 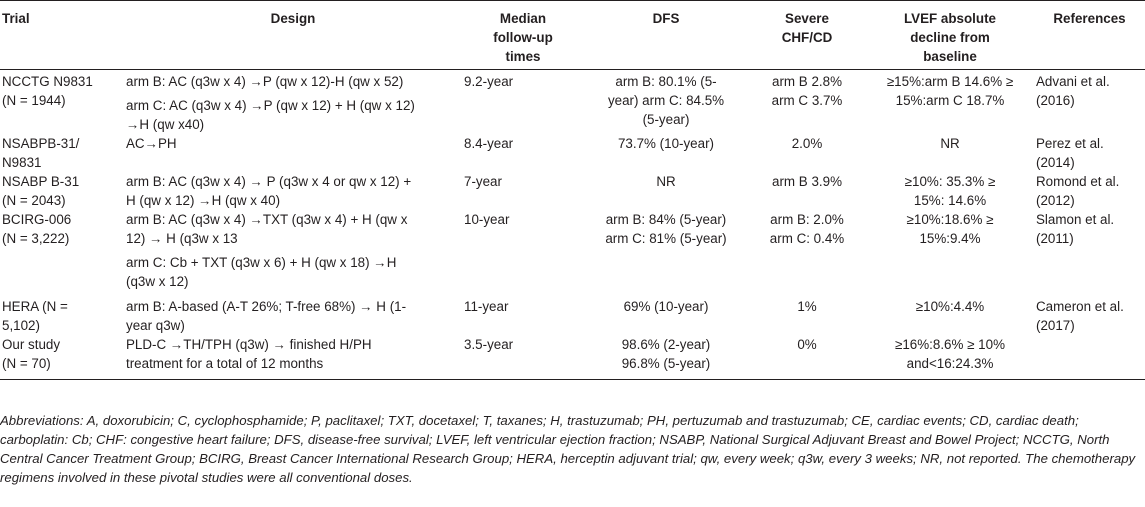 I want to click on cell-followup: 9.2-year, so click(x=489, y=81).